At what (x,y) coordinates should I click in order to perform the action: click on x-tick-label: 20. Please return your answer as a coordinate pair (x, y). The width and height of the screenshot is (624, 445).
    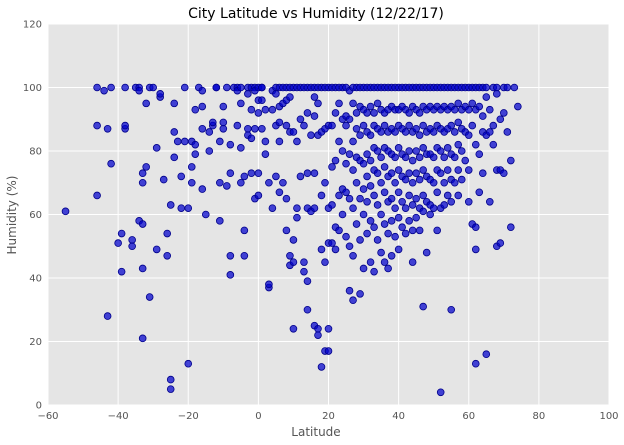
    Looking at the image, I should click on (328, 416).